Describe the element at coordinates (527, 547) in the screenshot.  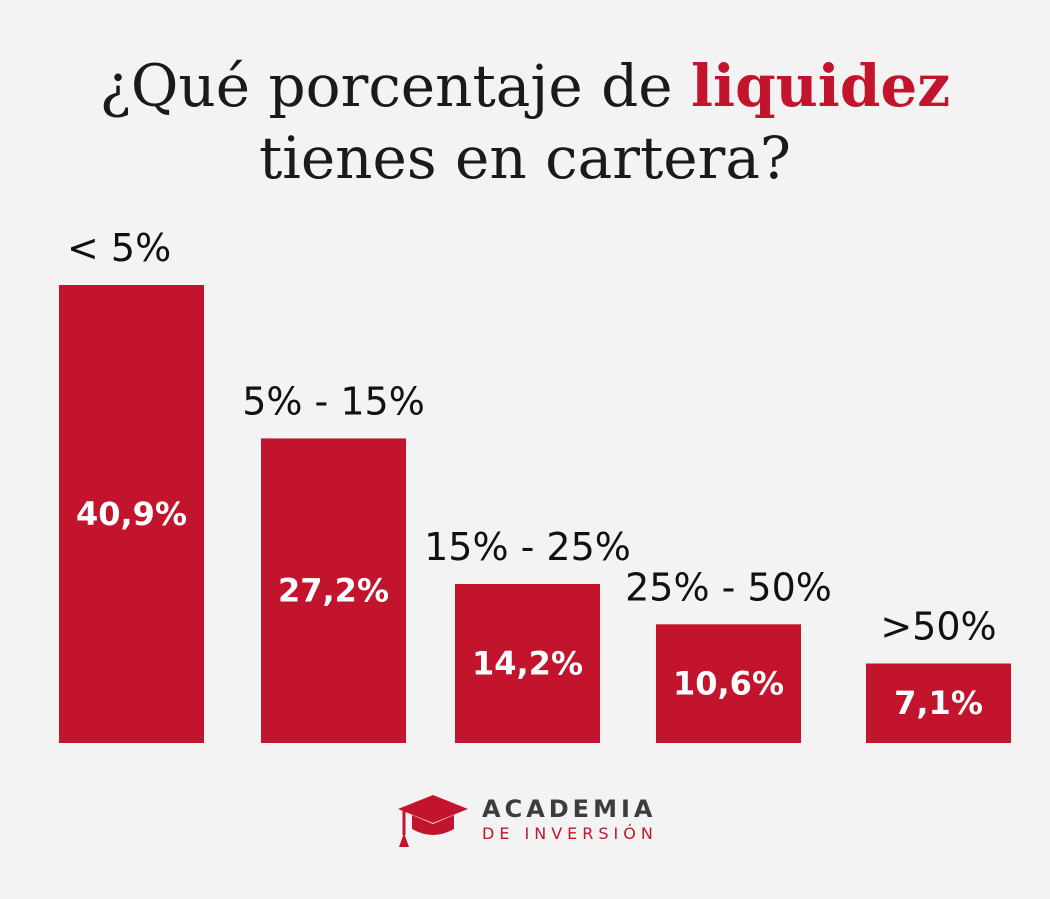
I see `category-label-2: 15% - 25%` at that location.